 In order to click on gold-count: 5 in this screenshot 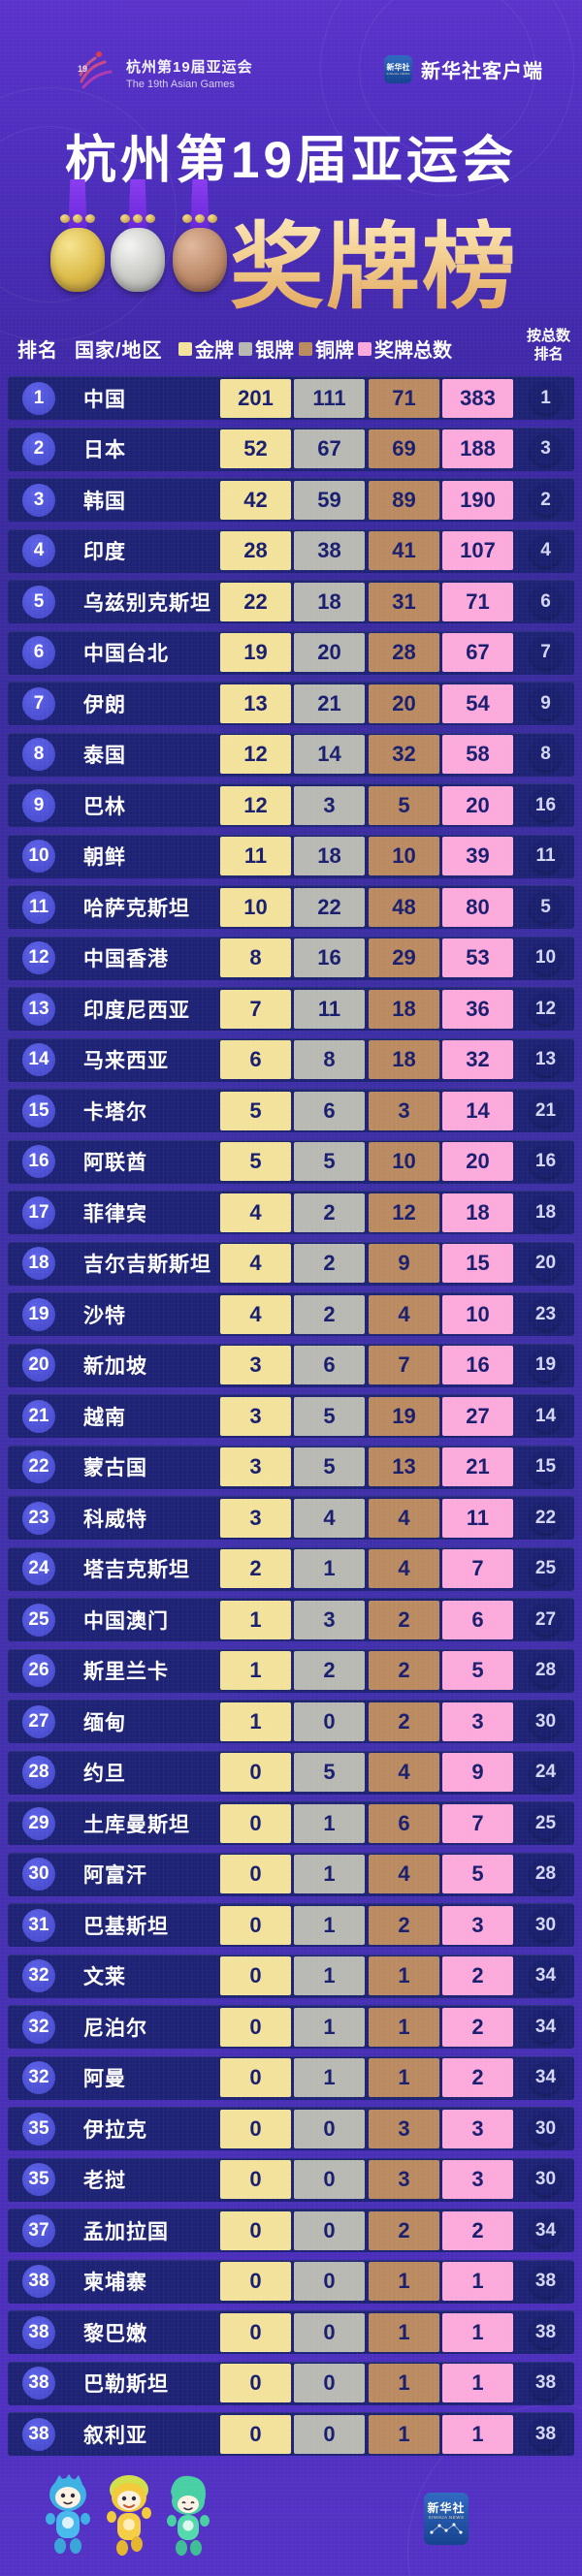, I will do `click(255, 1161)`.